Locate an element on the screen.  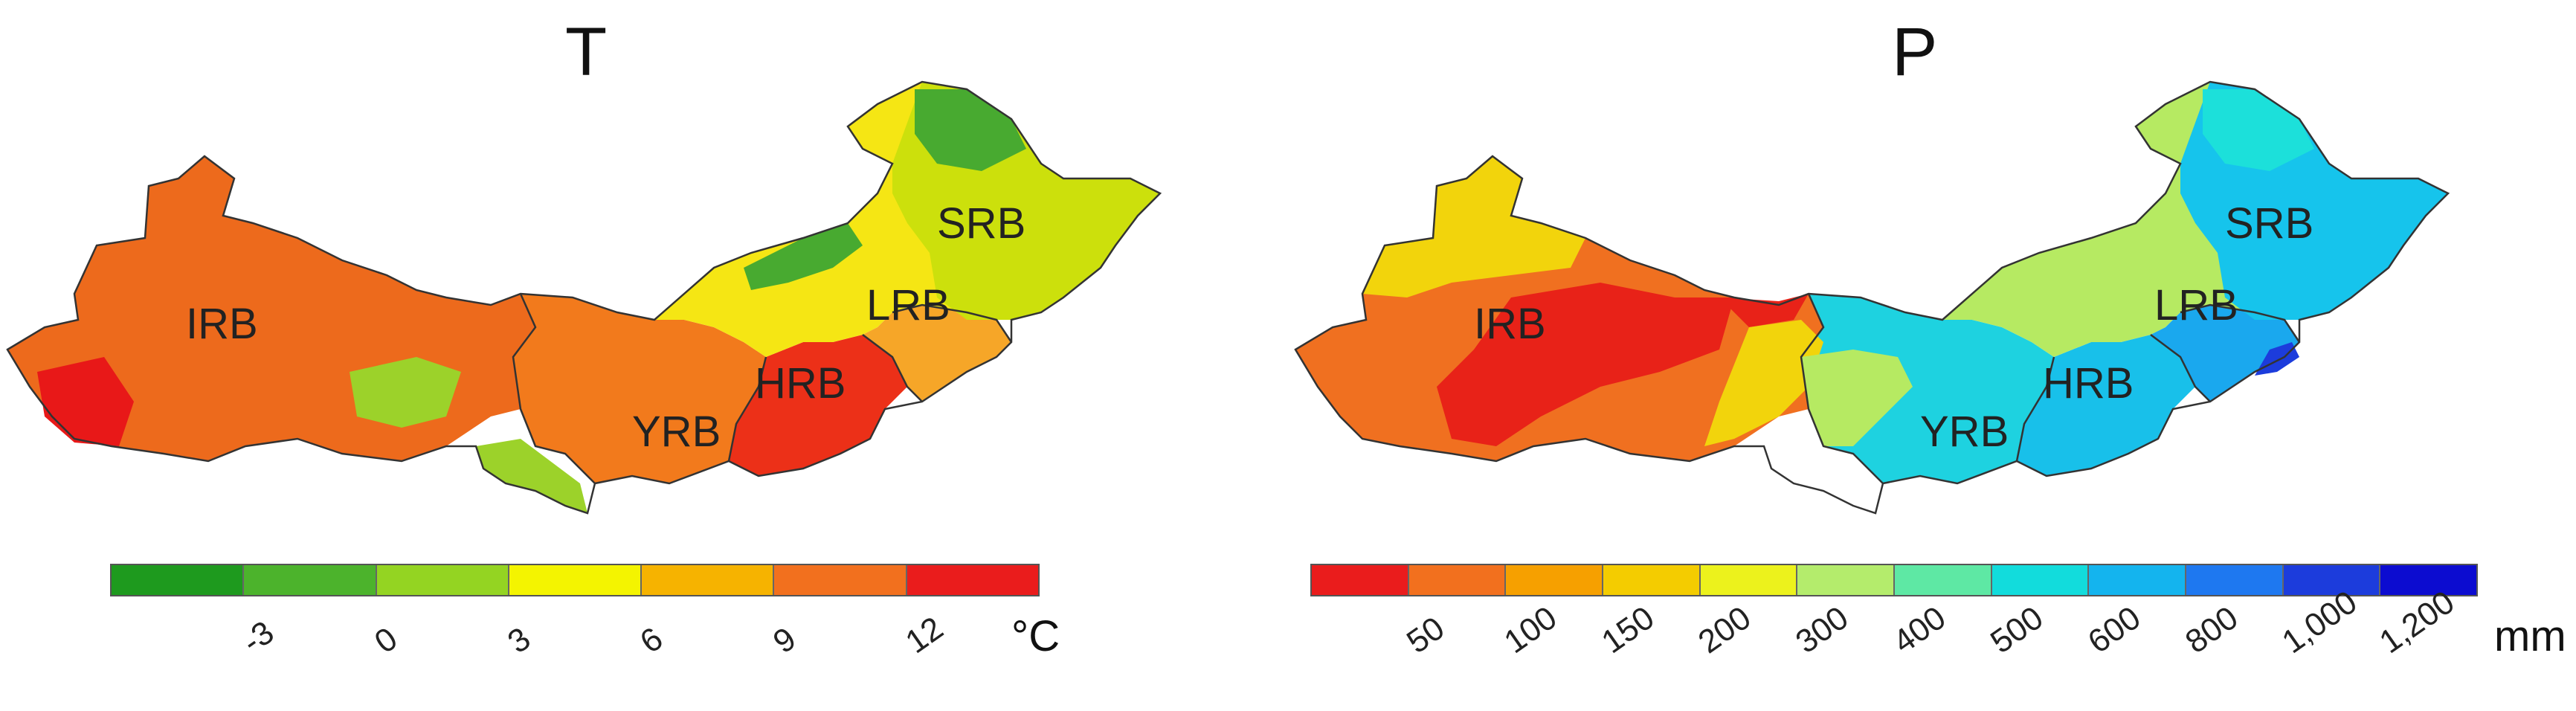
patch-cool is located at coordinates (405, 392).